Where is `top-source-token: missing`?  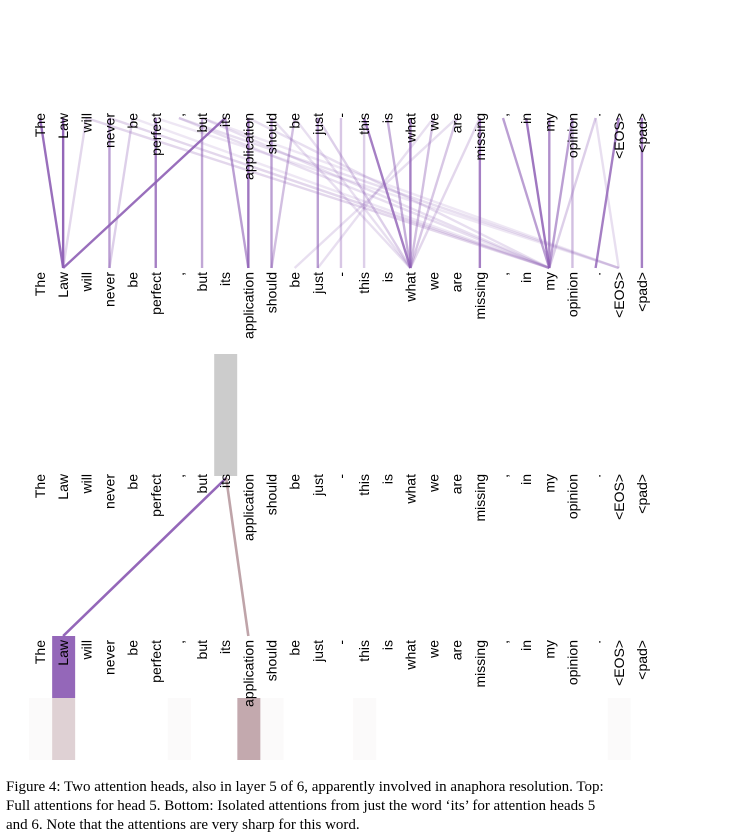 top-source-token: missing is located at coordinates (480, 136).